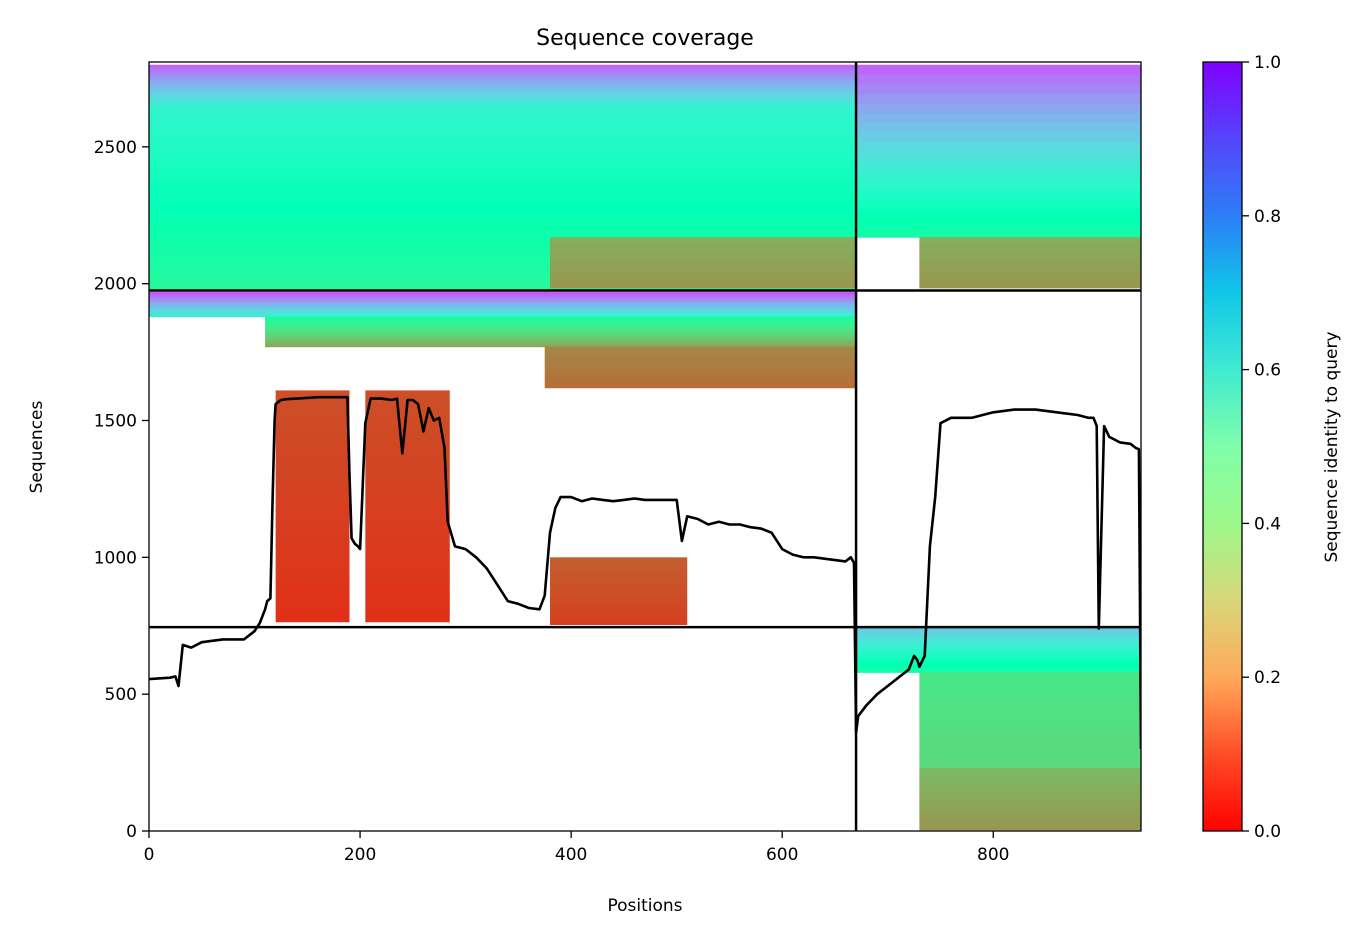 The image size is (1364, 943). What do you see at coordinates (571, 855) in the screenshot?
I see `x-tick-label: 400` at bounding box center [571, 855].